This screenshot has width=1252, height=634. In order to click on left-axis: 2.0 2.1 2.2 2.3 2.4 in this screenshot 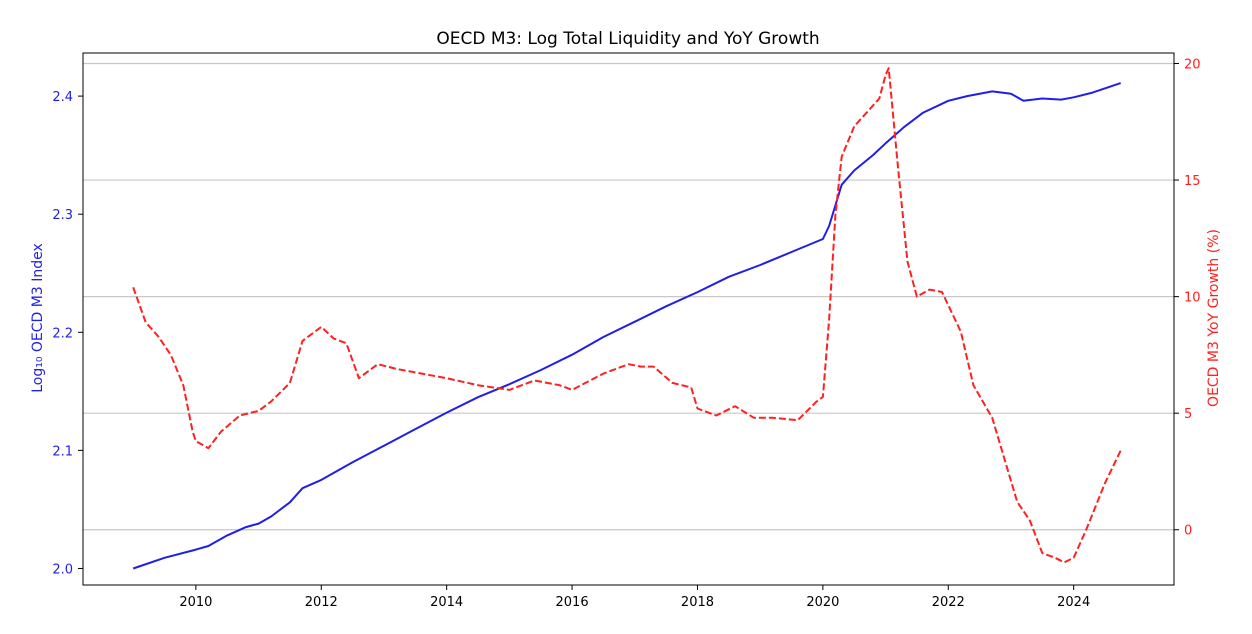, I will do `click(67, 333)`.